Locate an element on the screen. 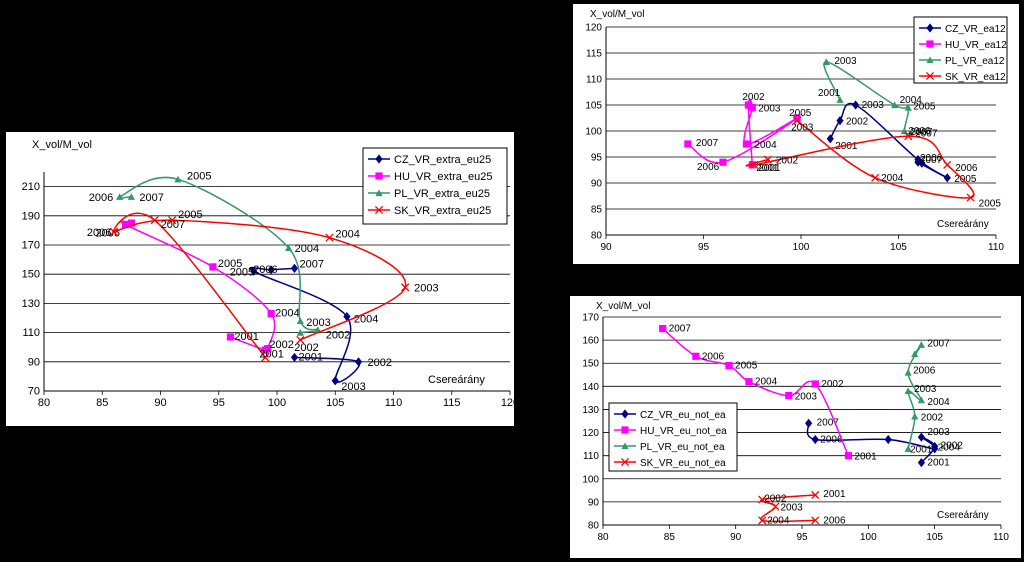 The width and height of the screenshot is (1024, 562). legend-label: CZ_VR_ea12 is located at coordinates (975, 29).